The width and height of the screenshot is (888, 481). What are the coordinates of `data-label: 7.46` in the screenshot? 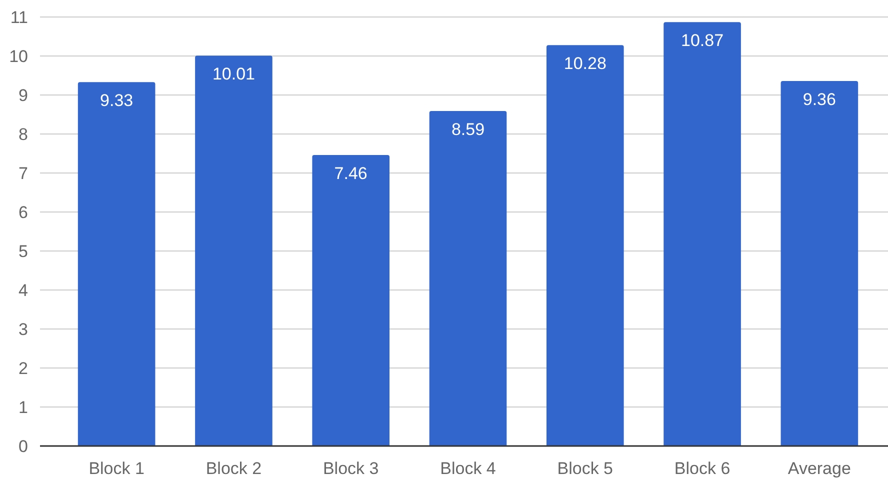 It's located at (351, 174).